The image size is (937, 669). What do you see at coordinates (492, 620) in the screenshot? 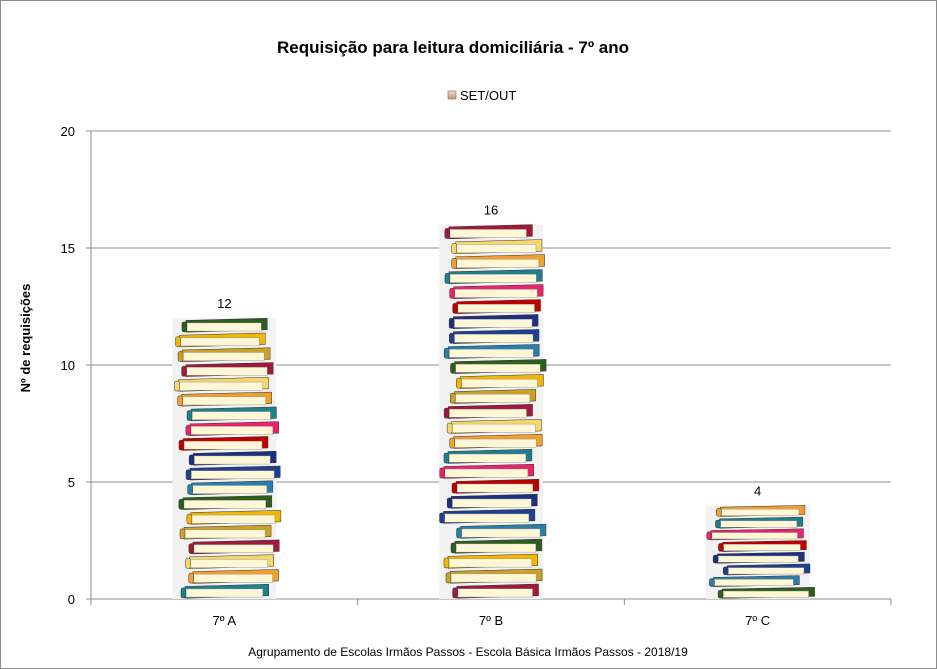
I see `x-axis-ticks: 7º A 7º B 7º C` at bounding box center [492, 620].